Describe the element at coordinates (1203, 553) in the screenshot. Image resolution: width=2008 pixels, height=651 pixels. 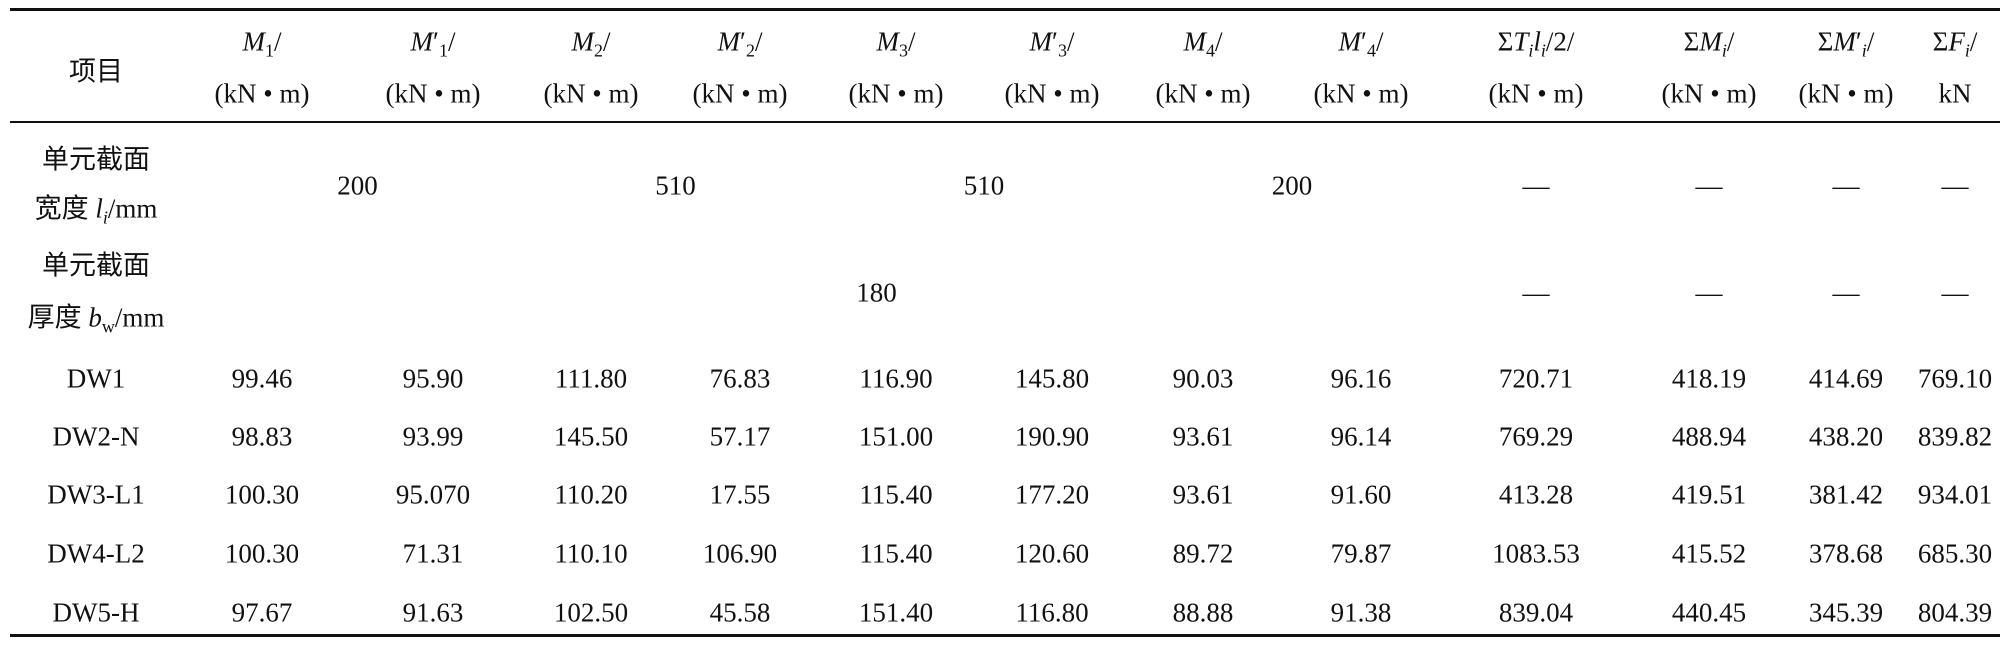
I see `cell-value: 89.72` at that location.